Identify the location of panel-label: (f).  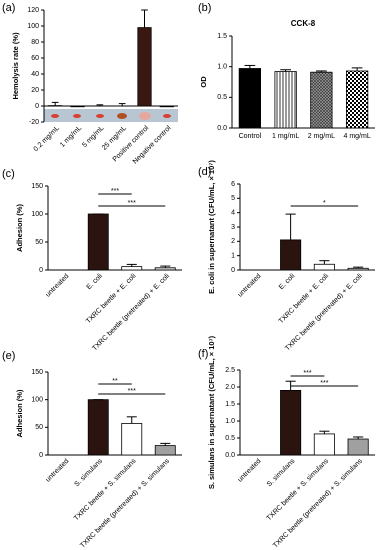
(203, 354).